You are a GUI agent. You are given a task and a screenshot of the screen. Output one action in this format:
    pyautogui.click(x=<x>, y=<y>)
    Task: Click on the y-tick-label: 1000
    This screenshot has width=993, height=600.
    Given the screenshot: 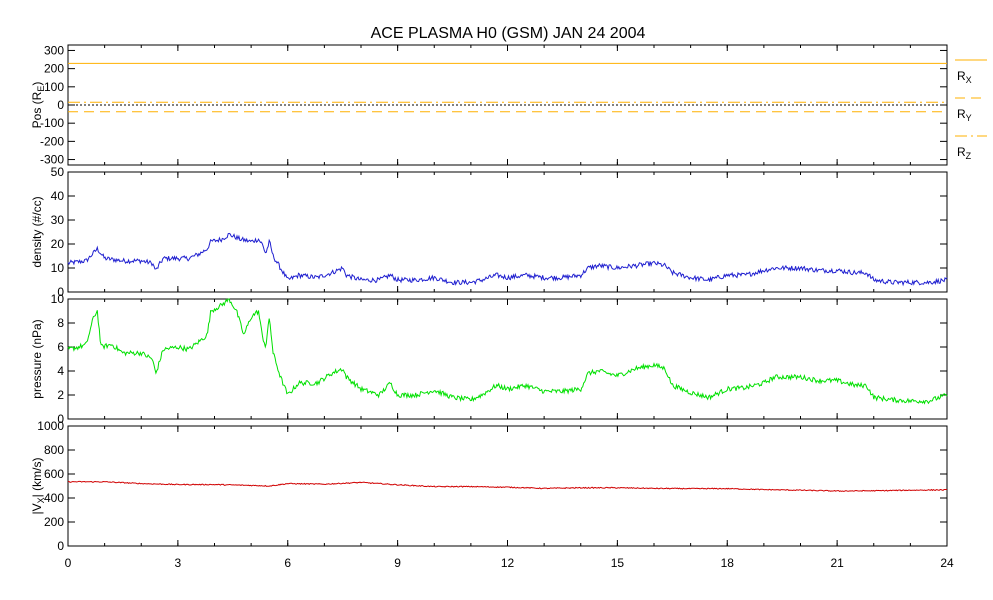 What is the action you would take?
    pyautogui.click(x=50, y=426)
    